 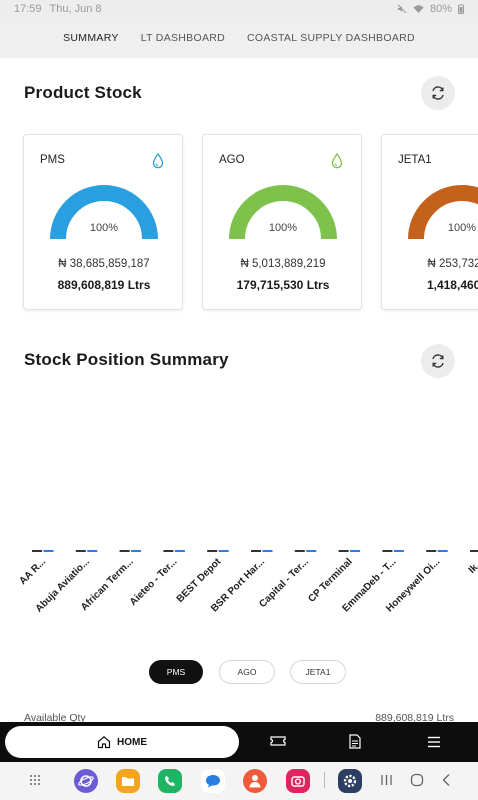 What do you see at coordinates (126, 359) in the screenshot?
I see `stock-position-title: Stock Position Summary` at bounding box center [126, 359].